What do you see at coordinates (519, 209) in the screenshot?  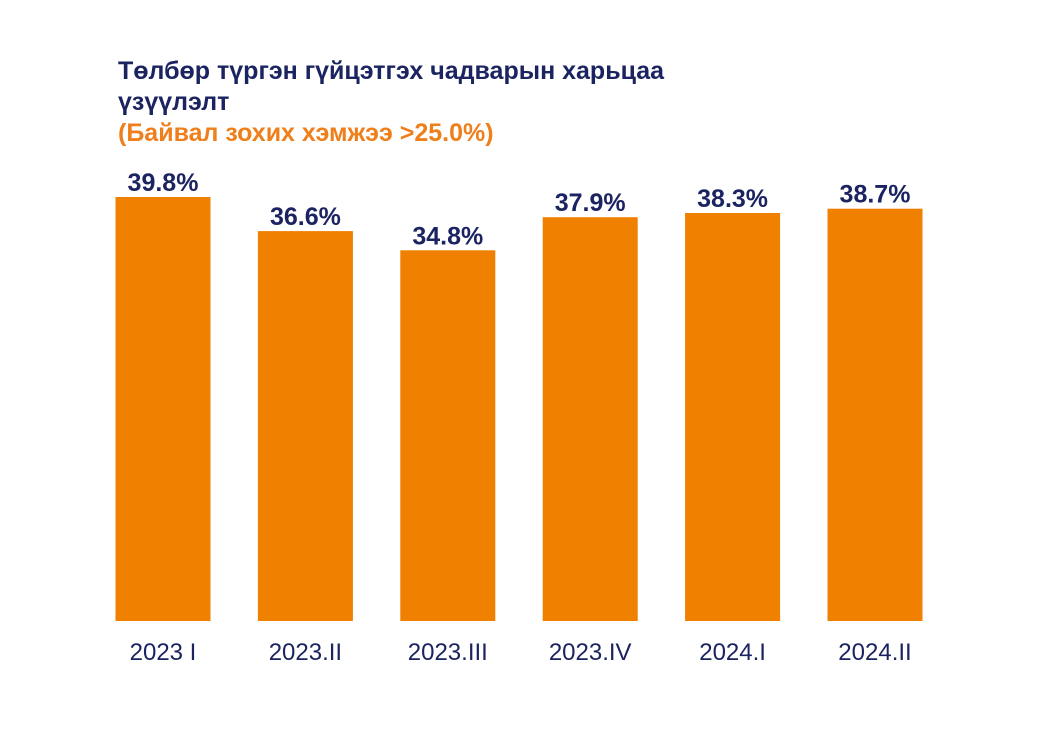 I see `value-labels-group: 39.8% 36.6% 34.8% 37.9% 38.3% 38.7%` at bounding box center [519, 209].